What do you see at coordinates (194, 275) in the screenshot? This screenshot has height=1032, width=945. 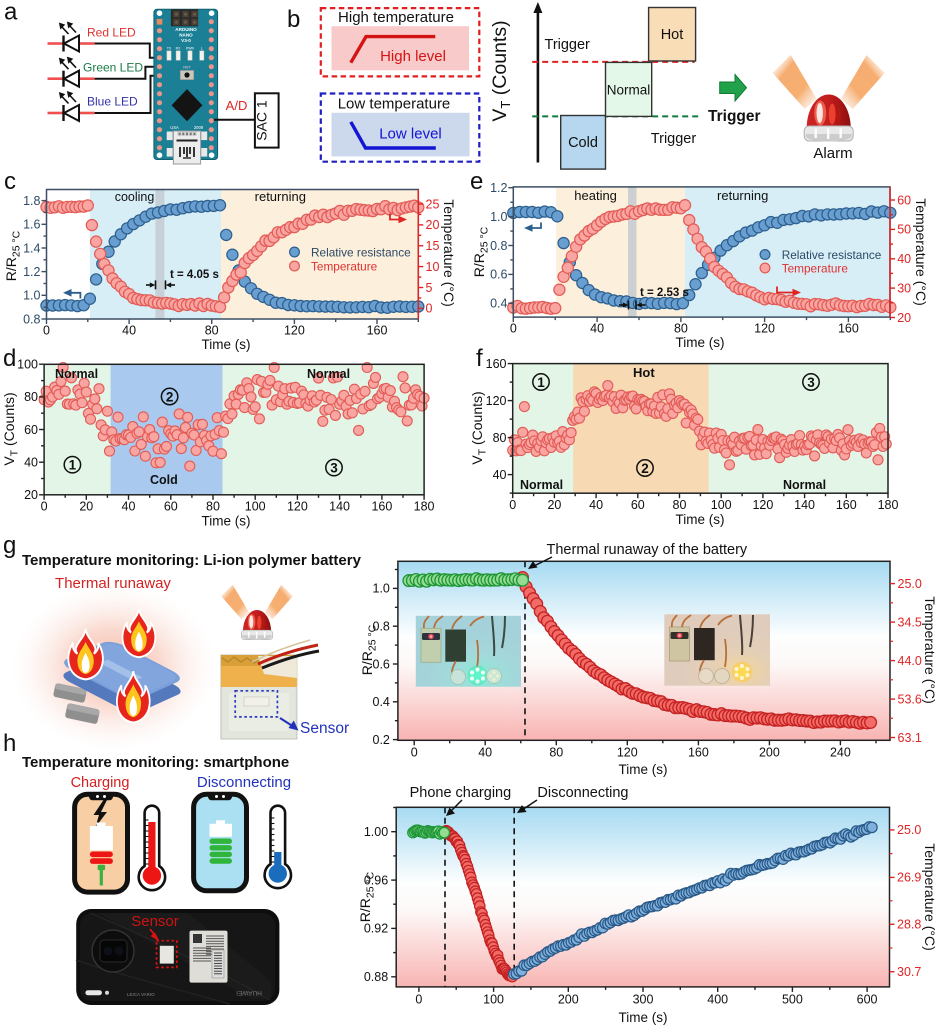 I see `svg-text: t = 4.05 s` at bounding box center [194, 275].